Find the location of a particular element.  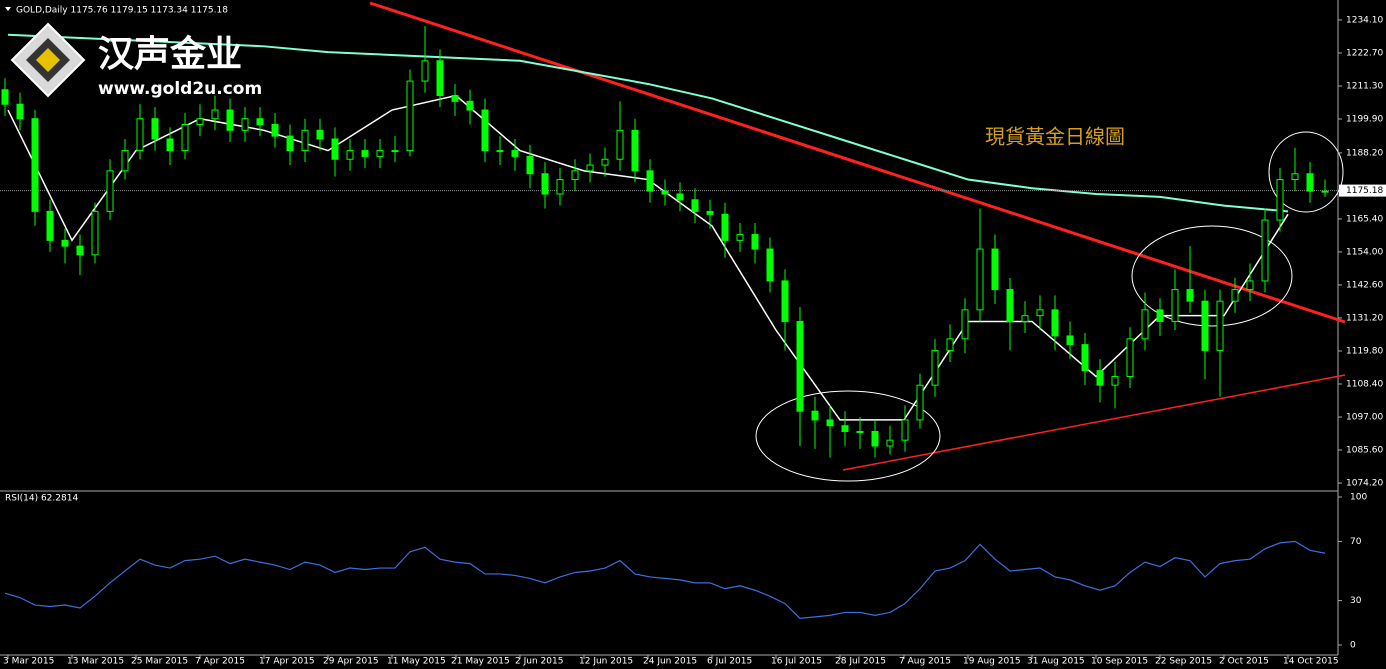

x-tick-label: 12 Jun 2015 is located at coordinates (606, 662).